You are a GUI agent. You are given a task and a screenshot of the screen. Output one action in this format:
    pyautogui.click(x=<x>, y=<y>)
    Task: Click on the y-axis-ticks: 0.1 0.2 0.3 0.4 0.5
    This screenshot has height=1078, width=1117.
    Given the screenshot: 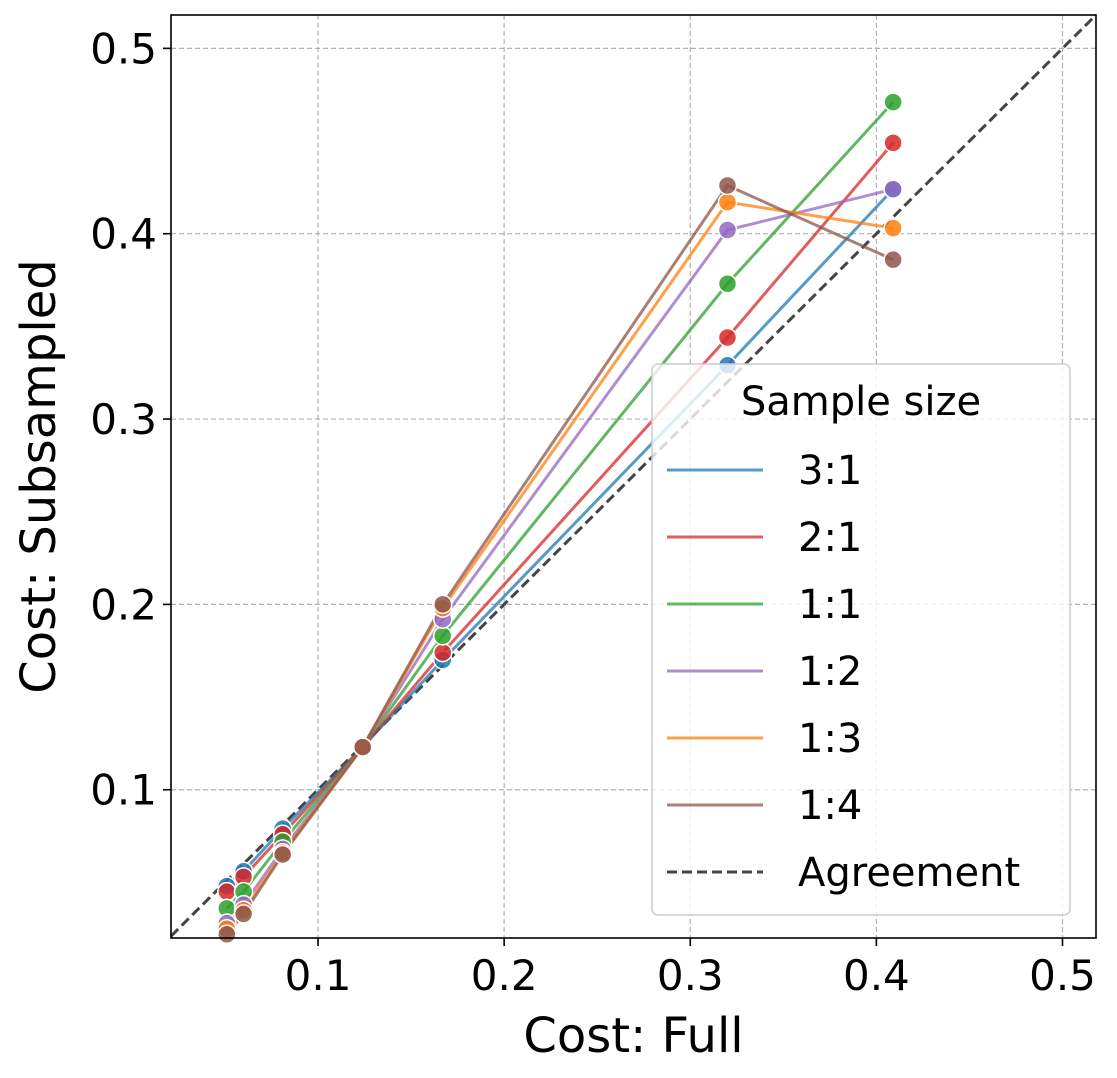 What is the action you would take?
    pyautogui.click(x=130, y=419)
    